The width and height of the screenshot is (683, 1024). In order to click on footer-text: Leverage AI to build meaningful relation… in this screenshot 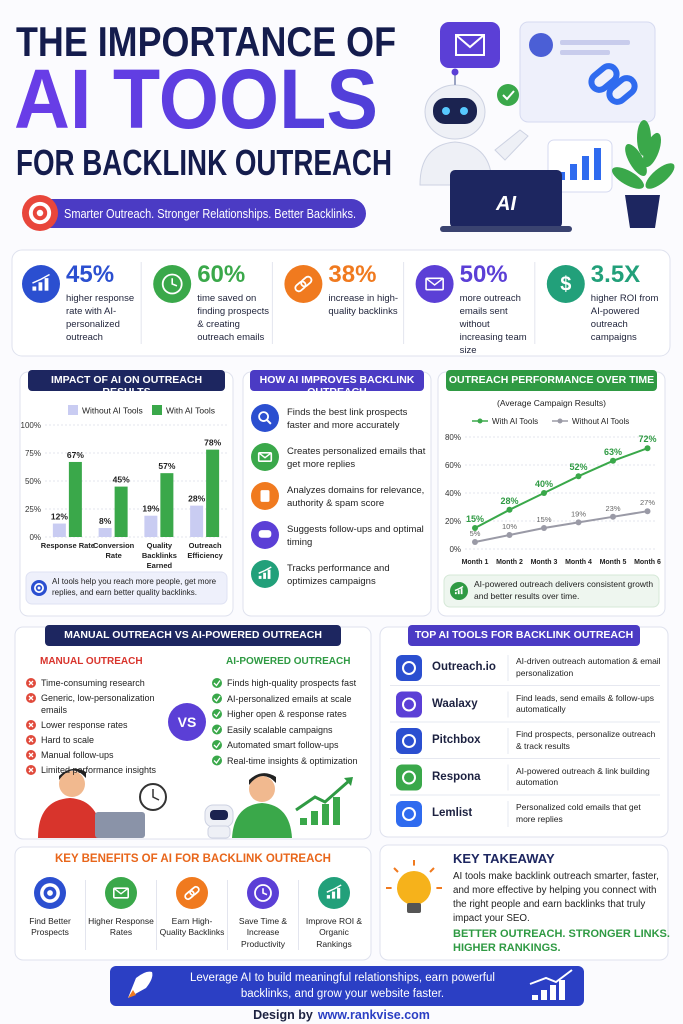, I will do `click(342, 986)`.